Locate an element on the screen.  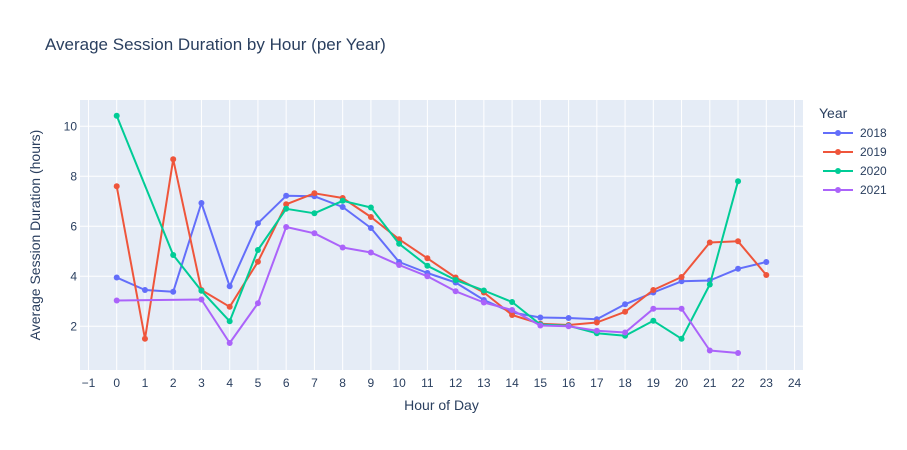
x-tick-label: 21 is located at coordinates (710, 383).